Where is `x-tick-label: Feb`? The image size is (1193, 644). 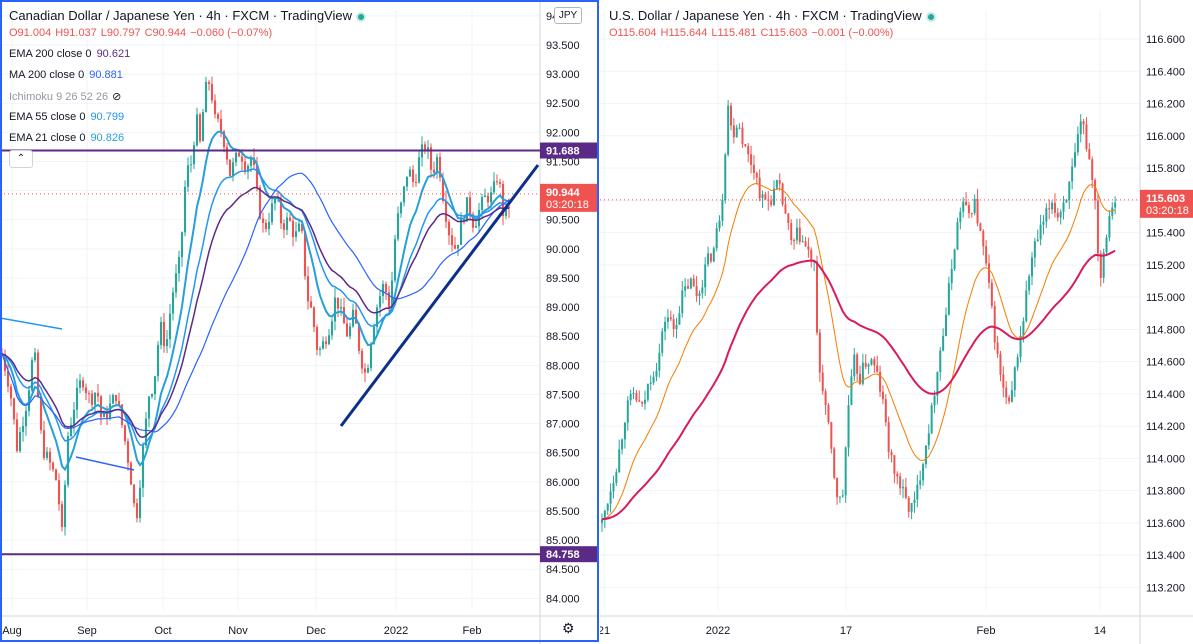 x-tick-label: Feb is located at coordinates (986, 631).